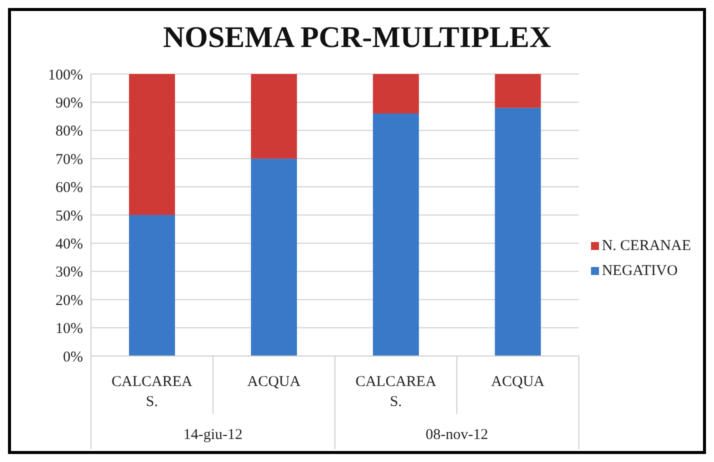 The image size is (714, 462). I want to click on text: 08-nov-12, so click(457, 435).